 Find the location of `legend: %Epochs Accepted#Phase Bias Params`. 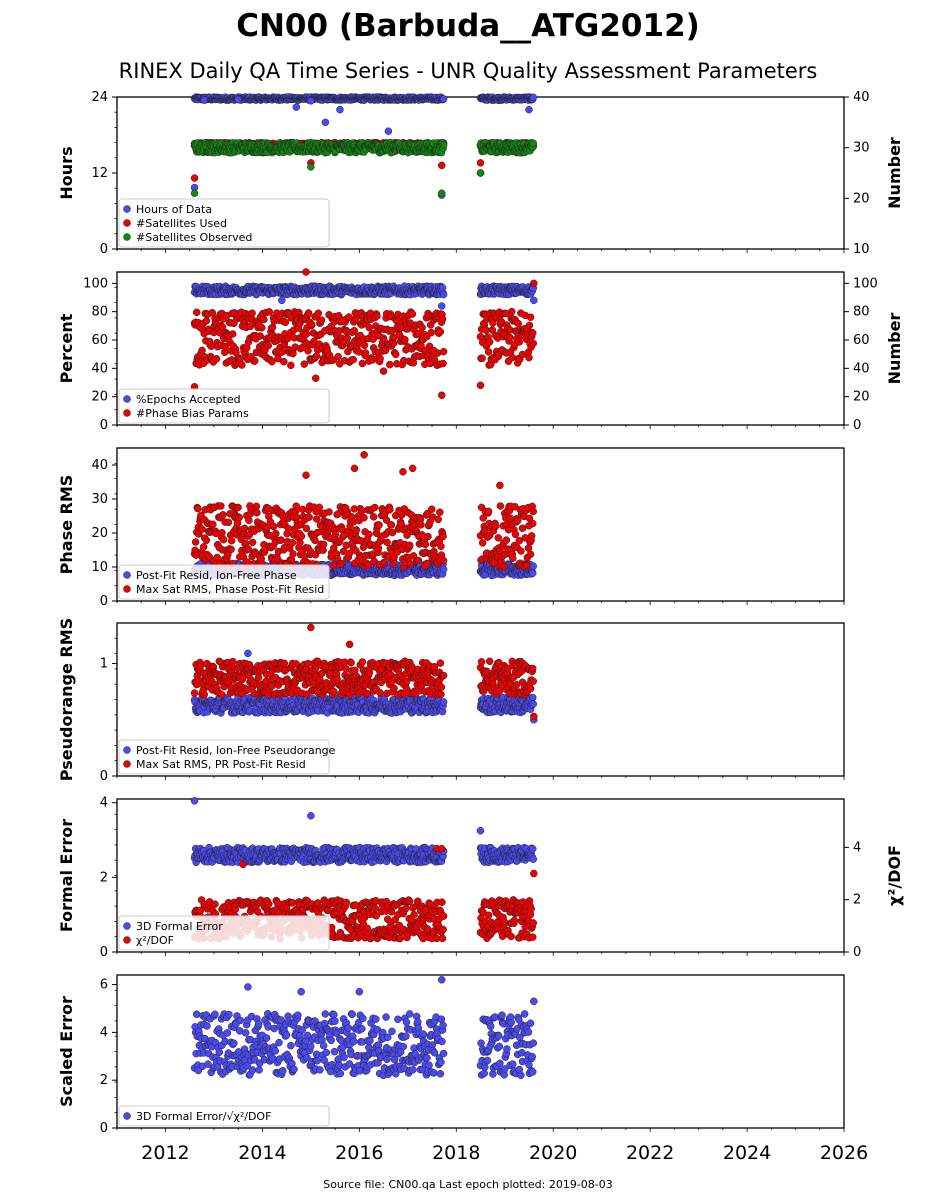

legend: %Epochs Accepted#Phase Bias Params is located at coordinates (224, 406).